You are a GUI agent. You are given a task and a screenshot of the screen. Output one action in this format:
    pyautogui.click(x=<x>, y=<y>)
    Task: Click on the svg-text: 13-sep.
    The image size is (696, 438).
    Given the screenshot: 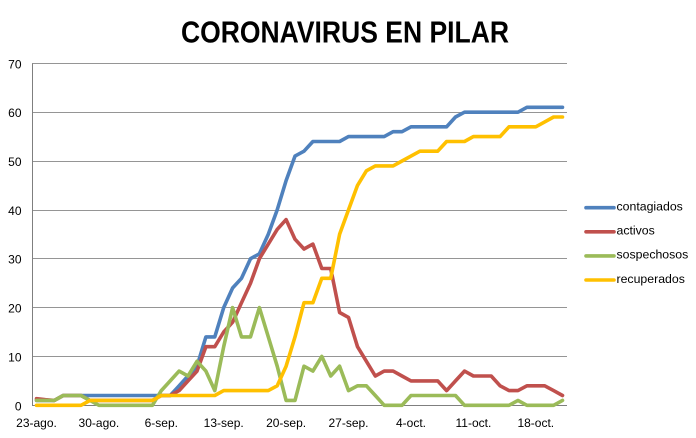 What is the action you would take?
    pyautogui.click(x=224, y=423)
    